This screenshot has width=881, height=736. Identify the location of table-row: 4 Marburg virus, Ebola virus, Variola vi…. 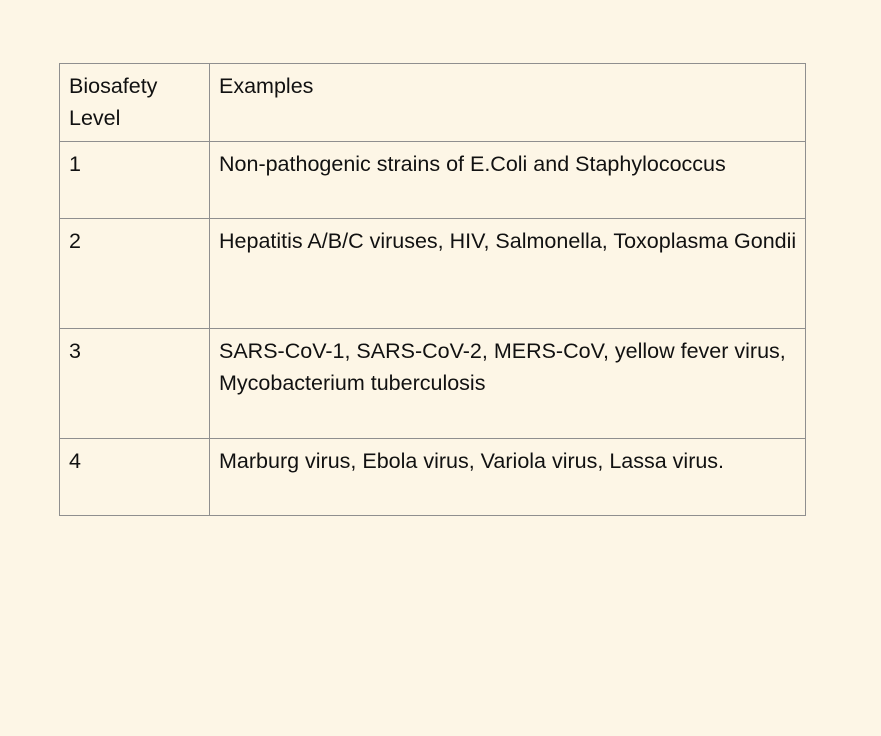
(432, 477).